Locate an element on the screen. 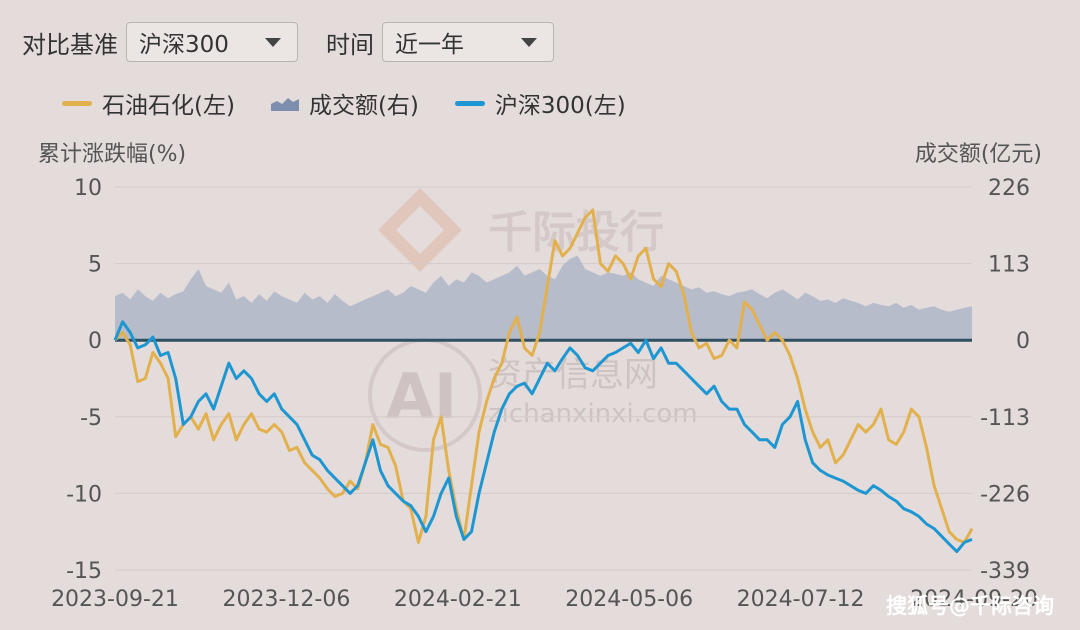 Image resolution: width=1080 pixels, height=630 pixels. right-tick-label: 113 is located at coordinates (1009, 265).